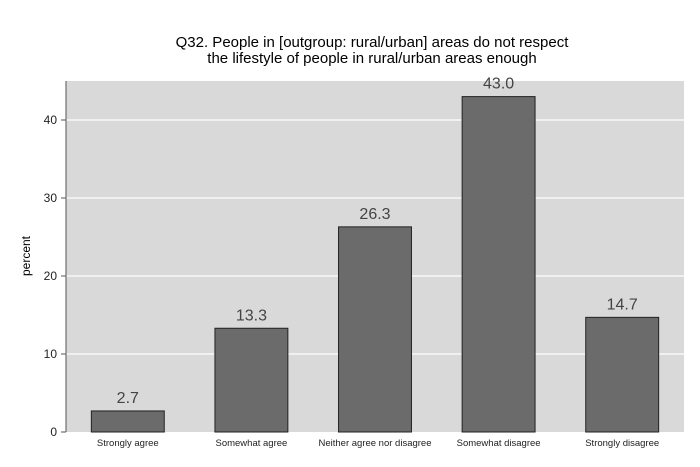 This screenshot has height=467, width=700. I want to click on bar-value-label: 43.0, so click(498, 84).